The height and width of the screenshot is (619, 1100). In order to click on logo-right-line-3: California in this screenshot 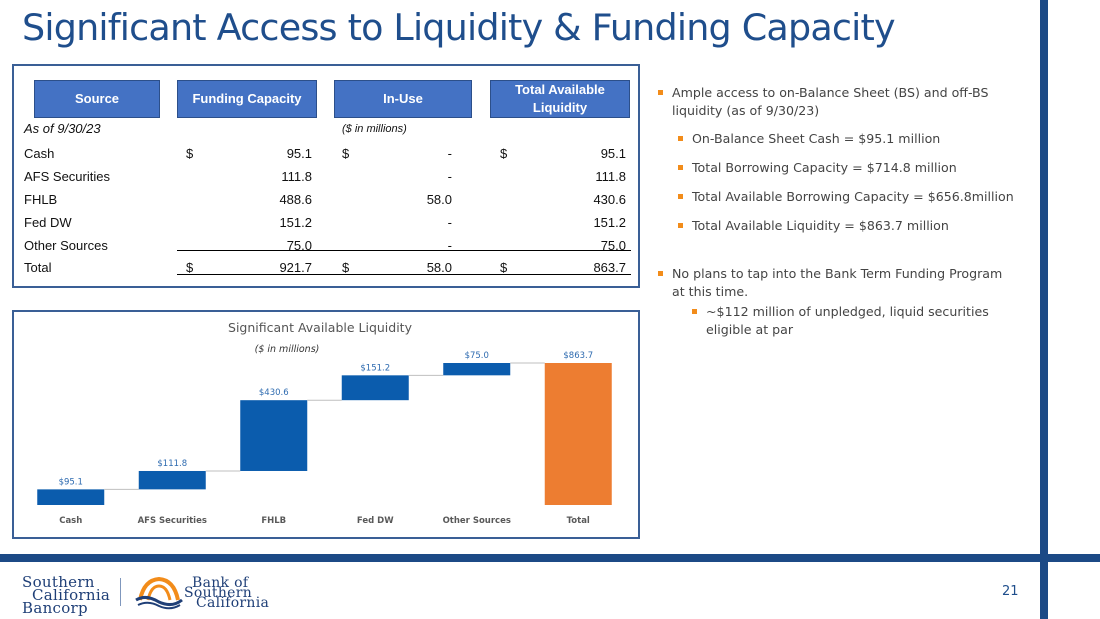, I will do `click(233, 603)`.